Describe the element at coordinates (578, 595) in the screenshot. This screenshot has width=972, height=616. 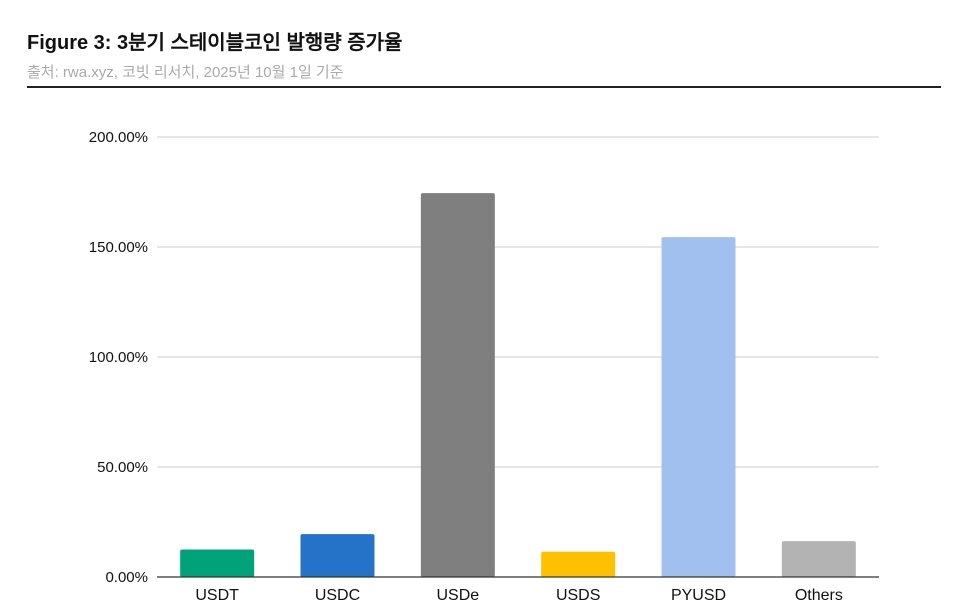
I see `x-tick-label: USDS` at that location.